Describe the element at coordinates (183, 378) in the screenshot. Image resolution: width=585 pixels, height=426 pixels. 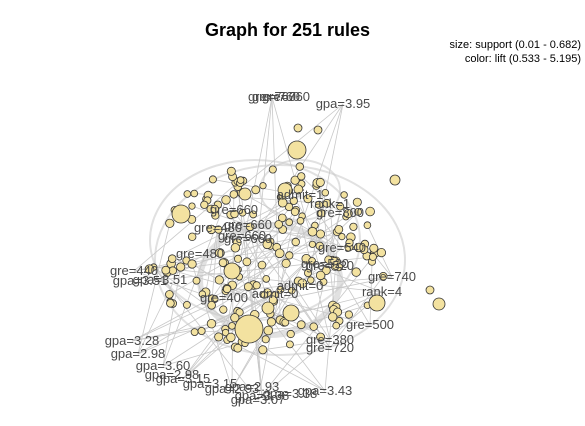
I see `item-label: gpa=3.15` at that location.